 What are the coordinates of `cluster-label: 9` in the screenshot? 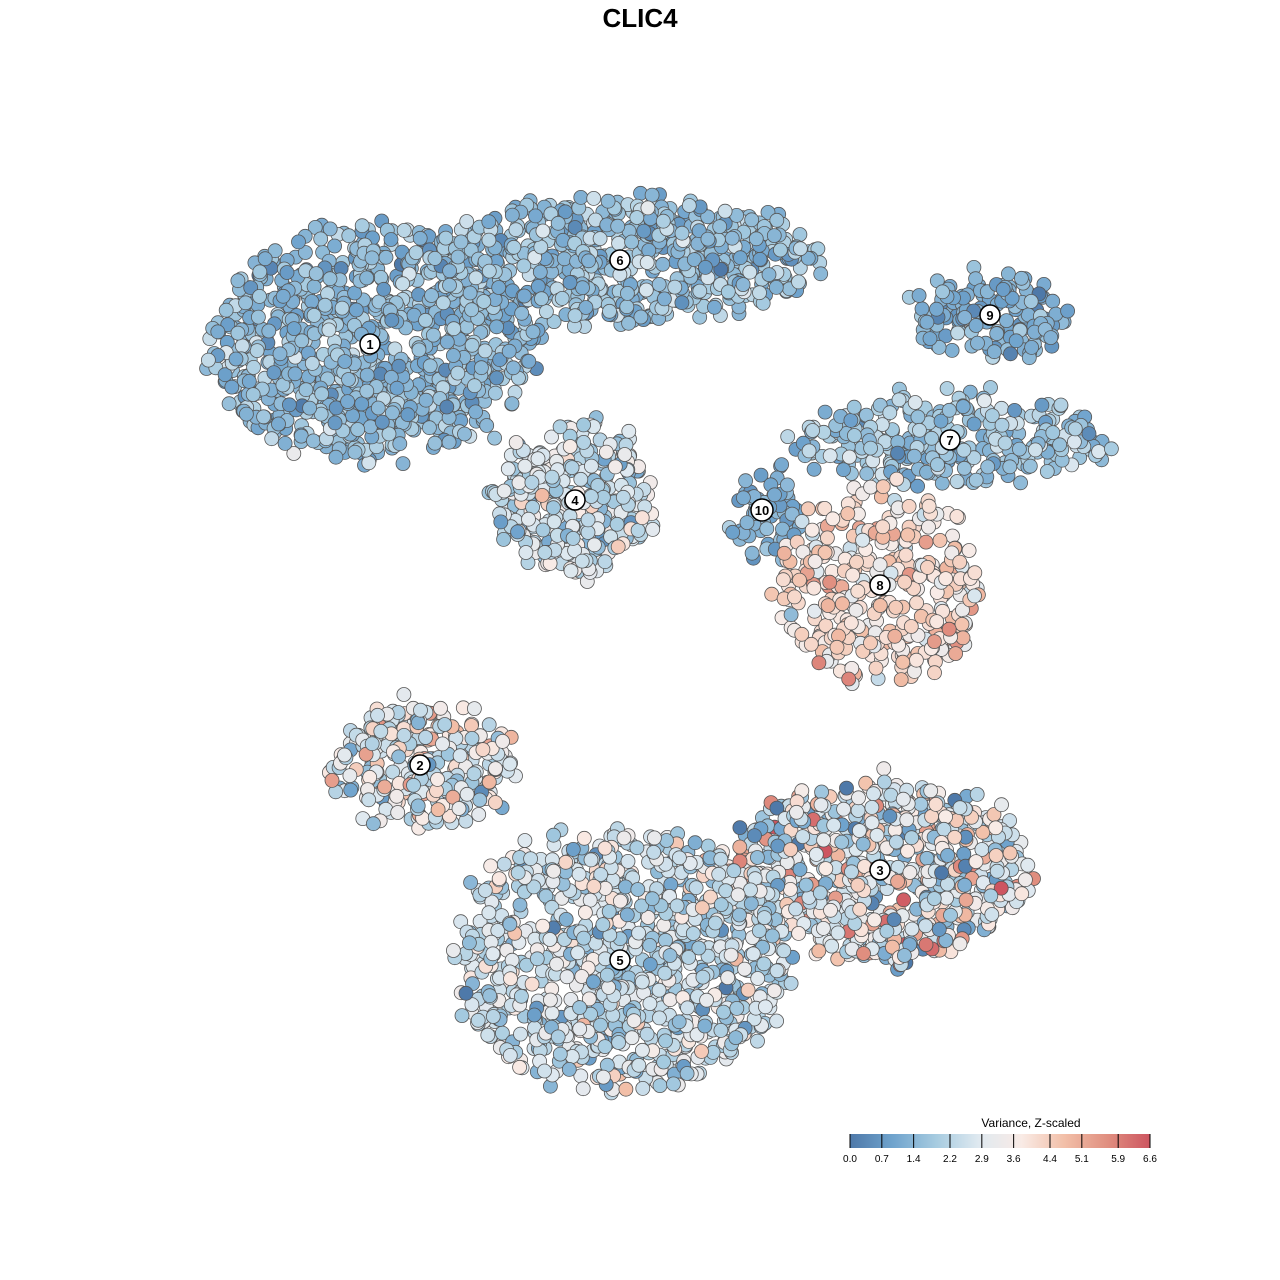 It's located at (990, 315).